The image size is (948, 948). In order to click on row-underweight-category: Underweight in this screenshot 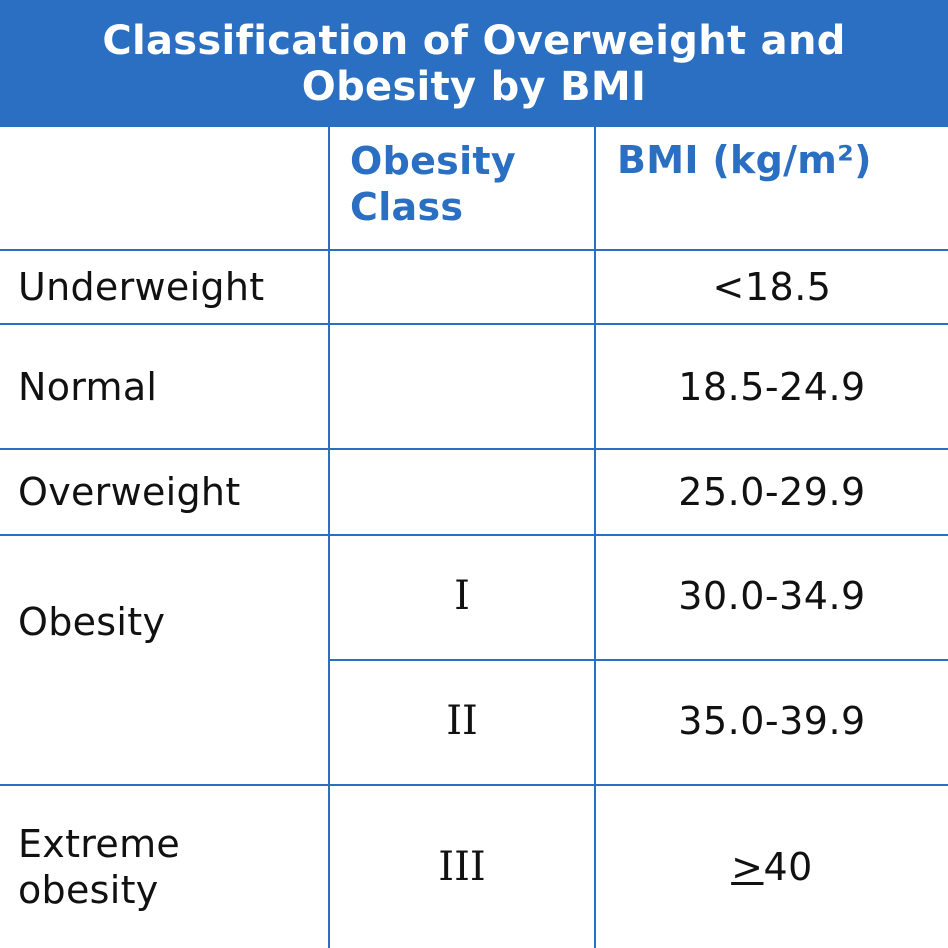, I will do `click(164, 287)`.